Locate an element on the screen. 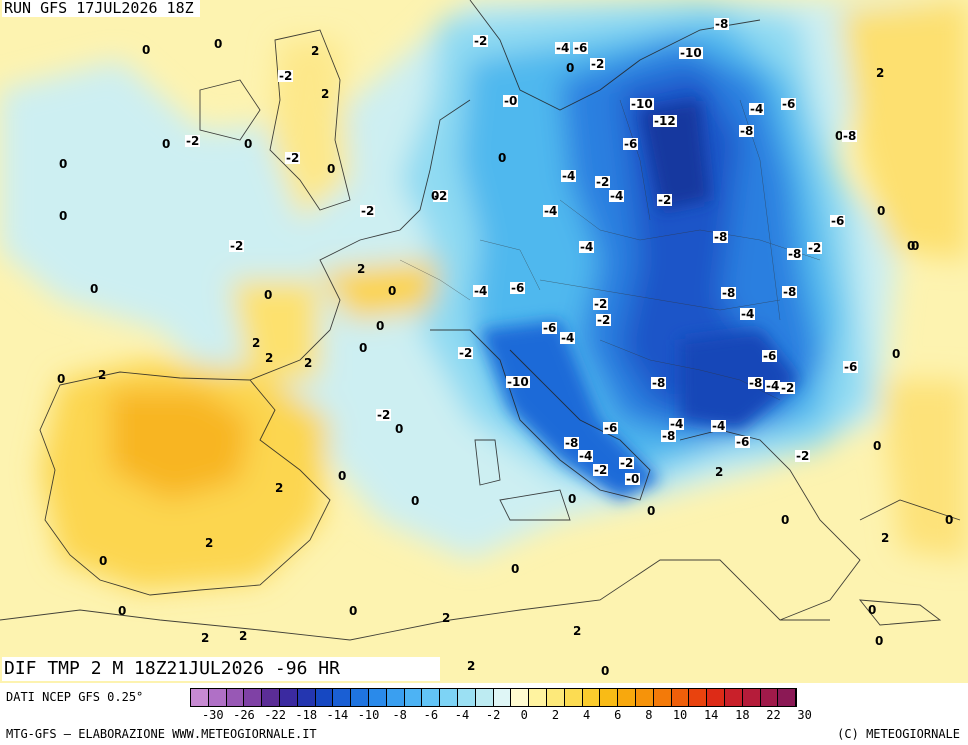 This screenshot has height=745, width=968. colorbar-tick-label: -8 is located at coordinates (399, 715).